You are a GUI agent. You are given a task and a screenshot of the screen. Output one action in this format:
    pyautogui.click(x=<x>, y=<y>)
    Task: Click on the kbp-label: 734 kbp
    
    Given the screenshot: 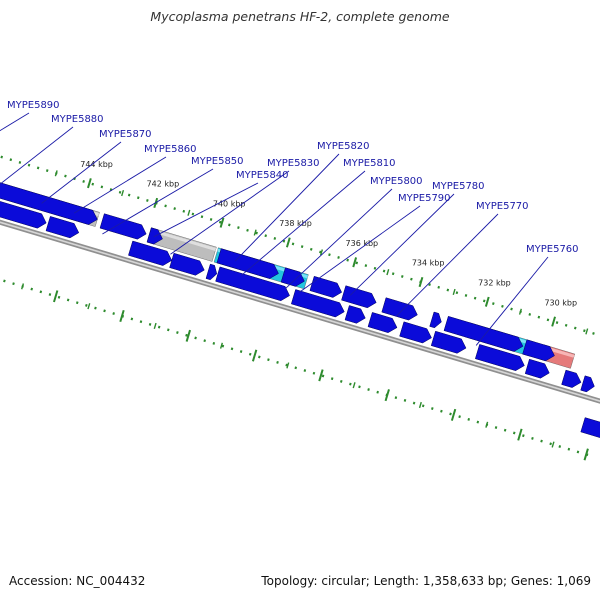 What is the action you would take?
    pyautogui.click(x=428, y=263)
    